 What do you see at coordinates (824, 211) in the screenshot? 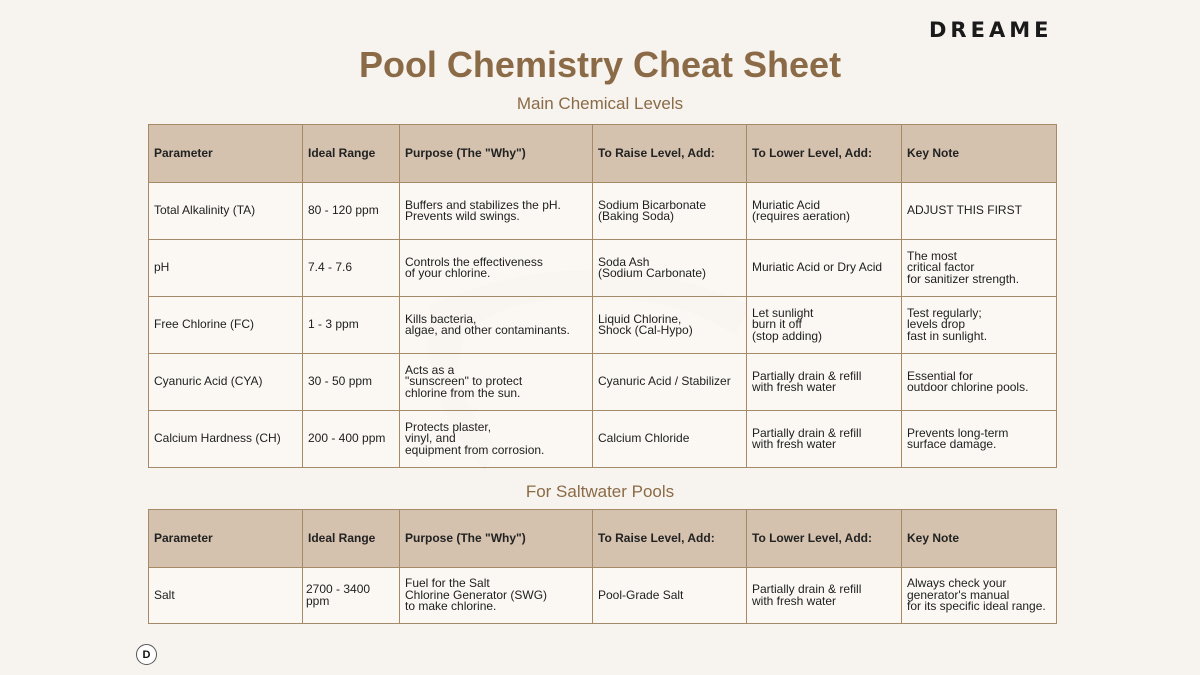
I see `cell-lower: Muriatic Acid (requires aeration)` at bounding box center [824, 211].